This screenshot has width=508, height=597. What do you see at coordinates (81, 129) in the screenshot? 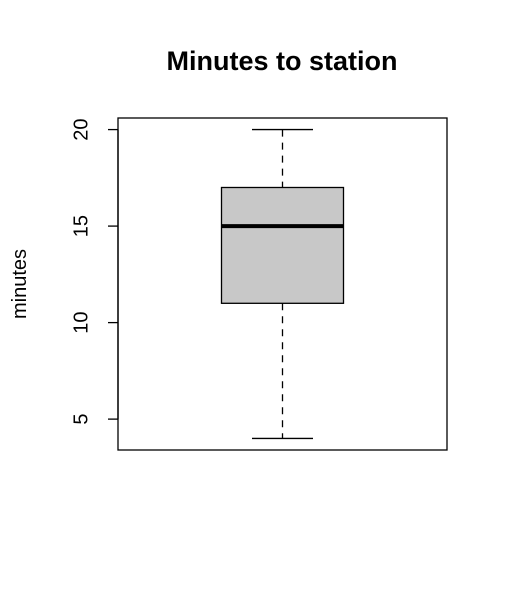
I see `y-tick-label: 20` at bounding box center [81, 129].